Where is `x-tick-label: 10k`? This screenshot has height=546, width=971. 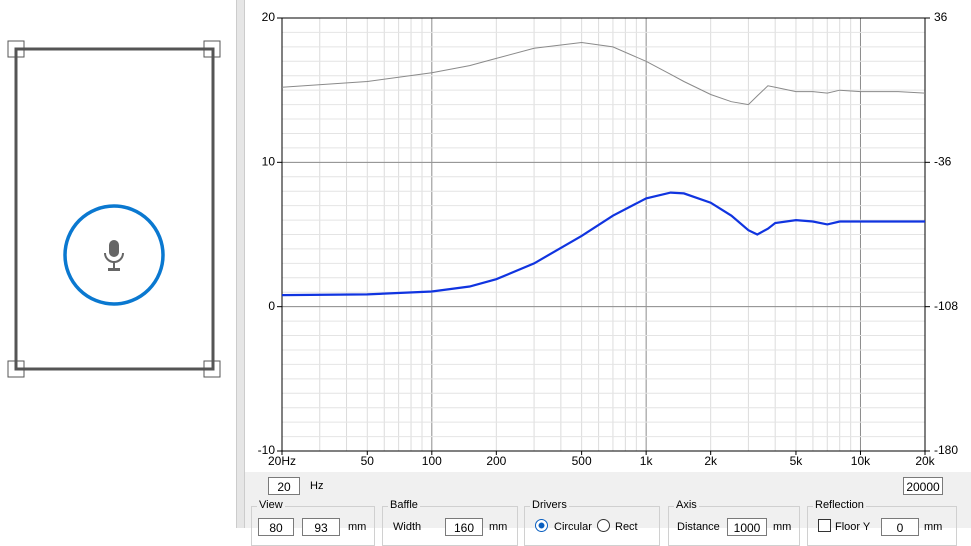 x-tick-label: 10k is located at coordinates (861, 461).